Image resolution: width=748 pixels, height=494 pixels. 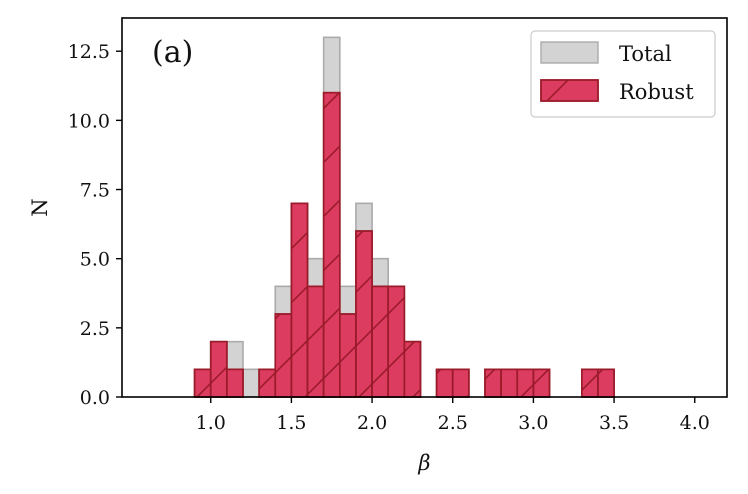 I want to click on panel-label: (a), so click(x=172, y=52).